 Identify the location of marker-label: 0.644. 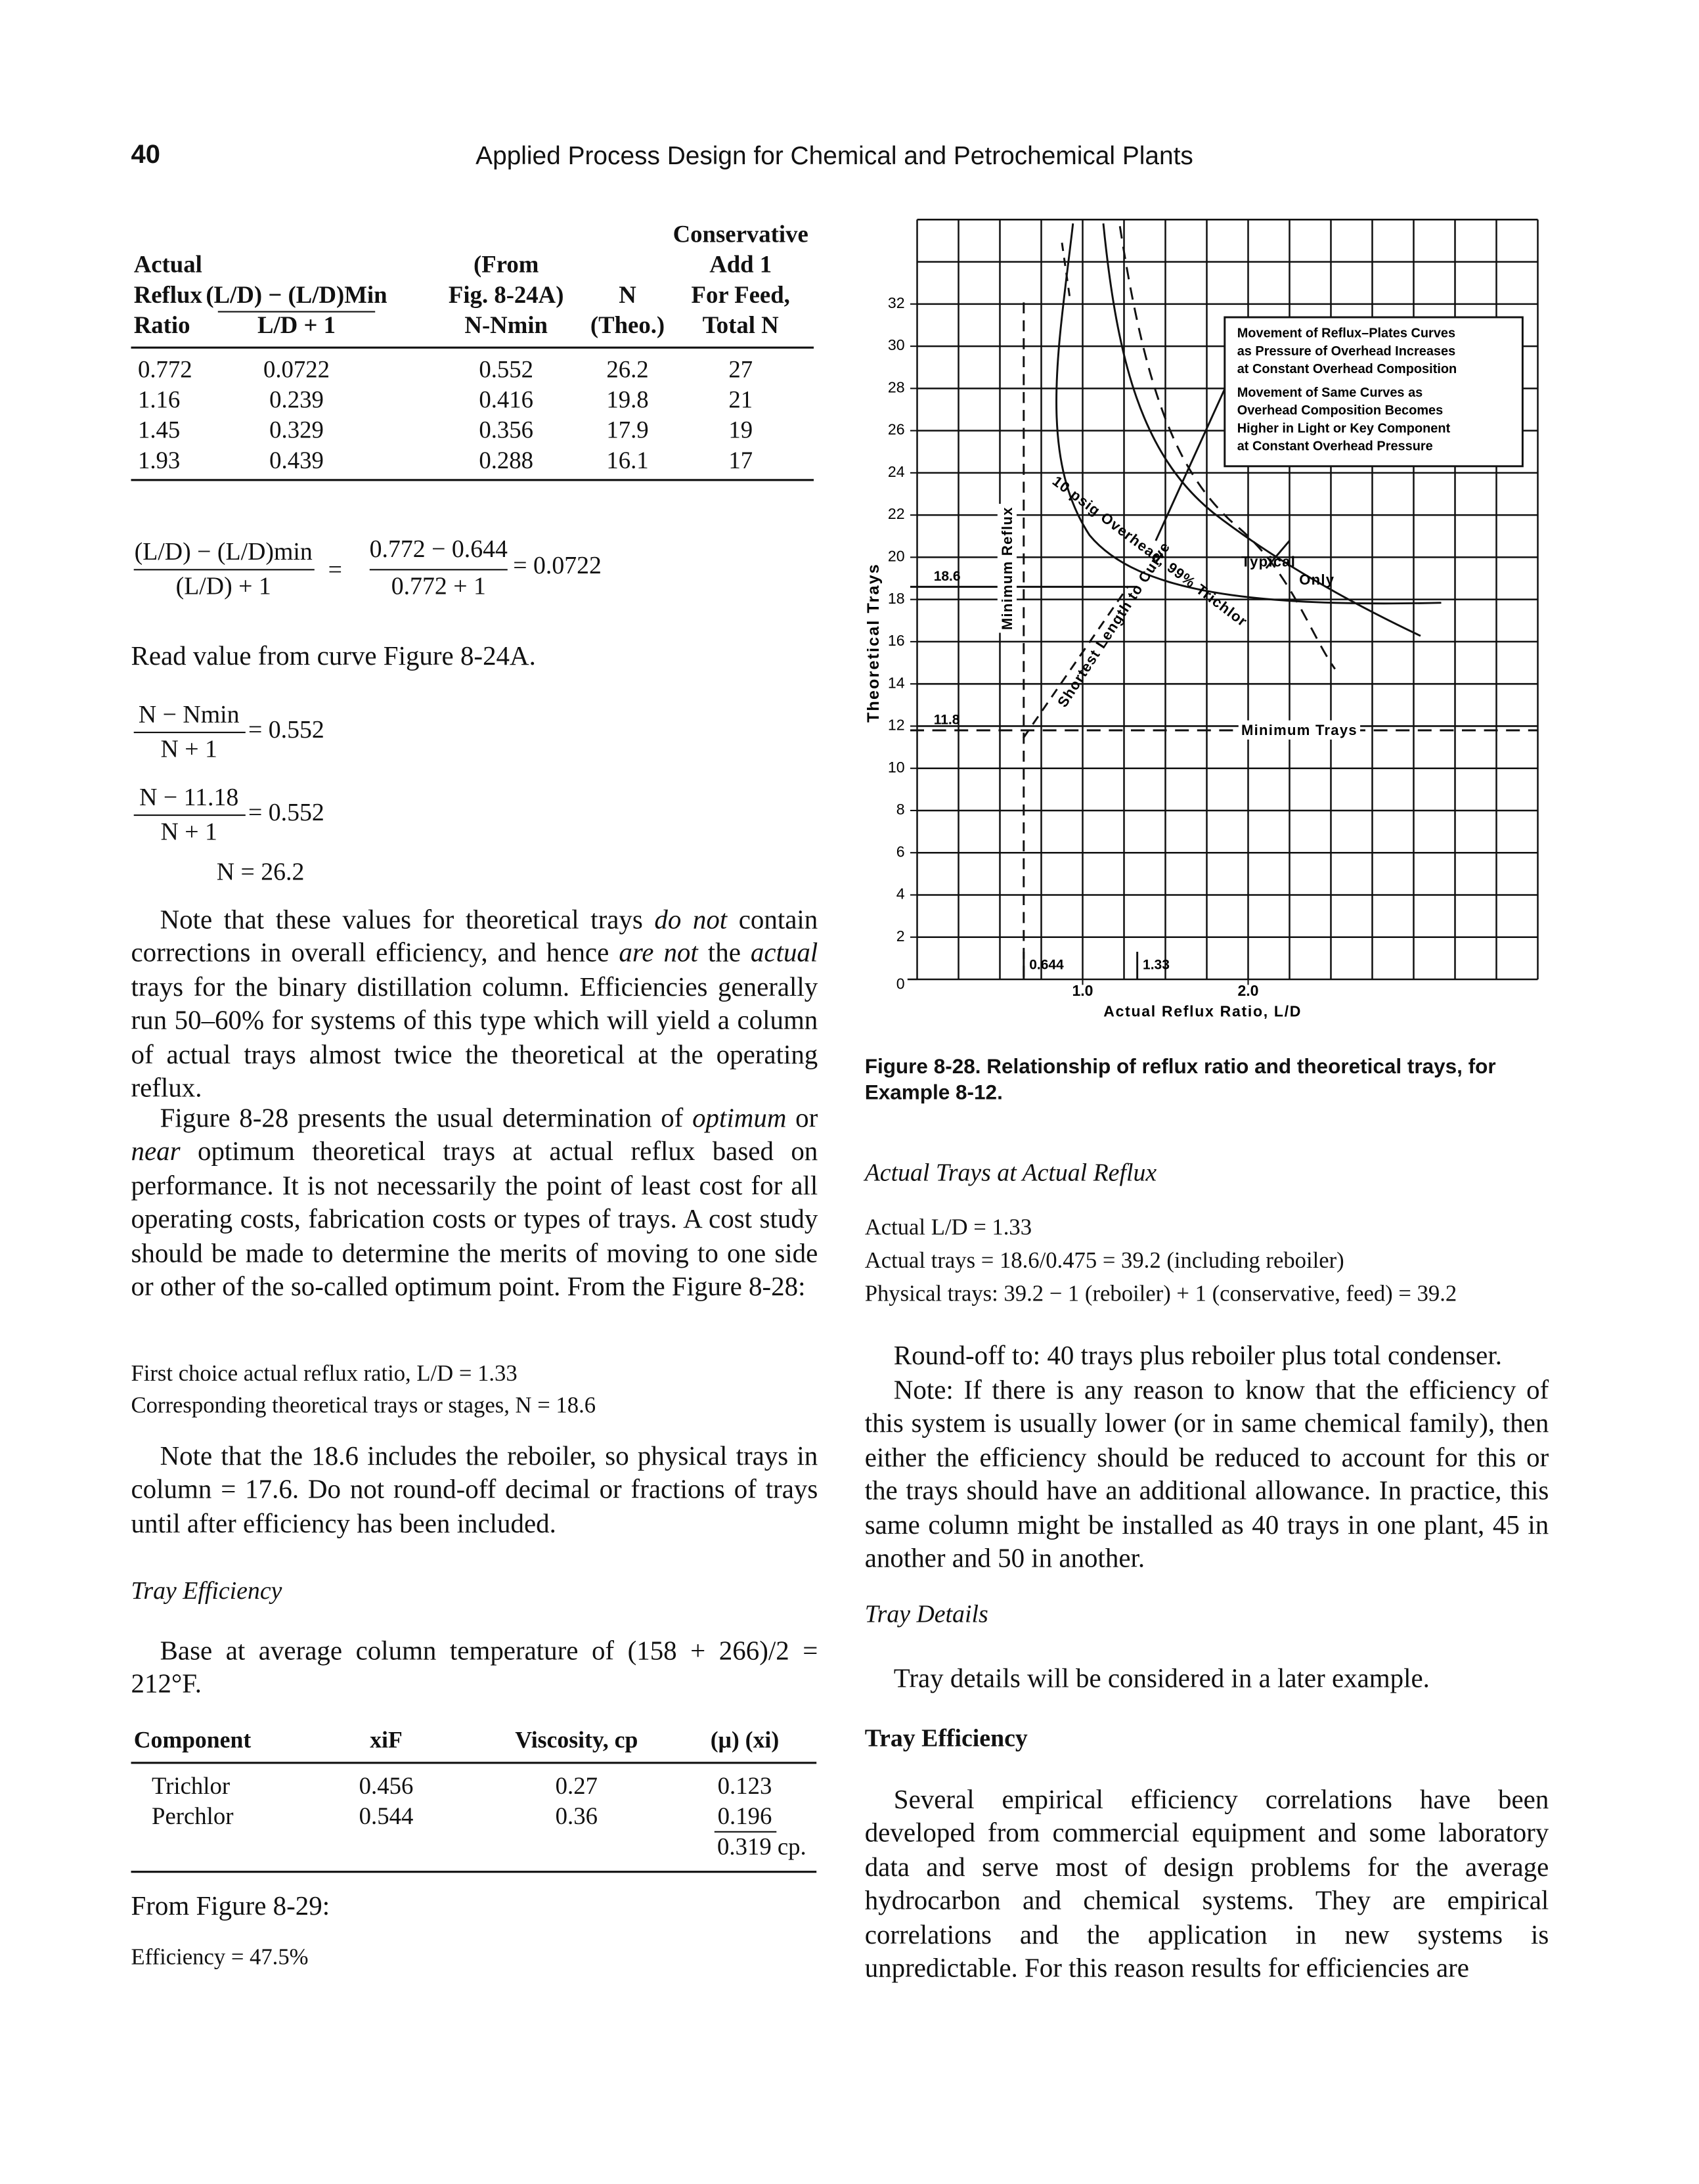
(1046, 965).